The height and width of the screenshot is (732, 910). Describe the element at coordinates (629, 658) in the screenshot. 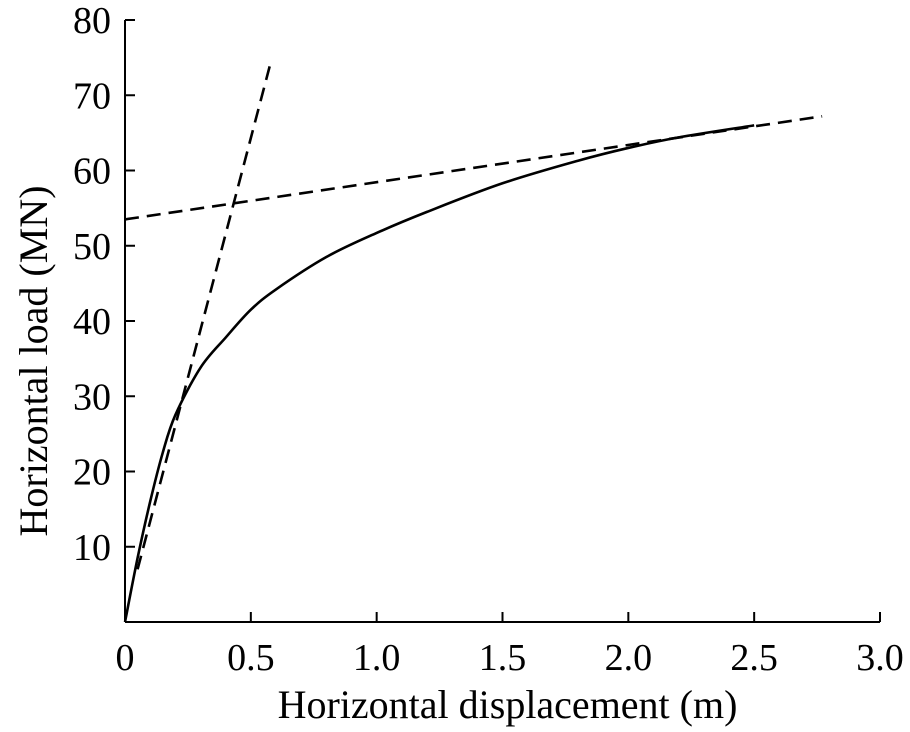

I see `x-tick-label: 2.0` at that location.